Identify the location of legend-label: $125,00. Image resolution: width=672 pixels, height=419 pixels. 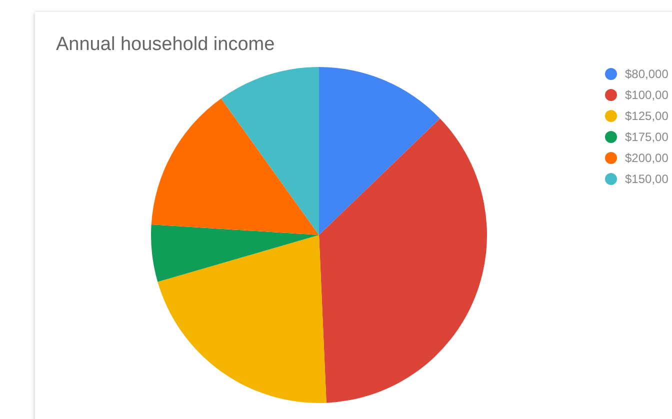
(647, 116).